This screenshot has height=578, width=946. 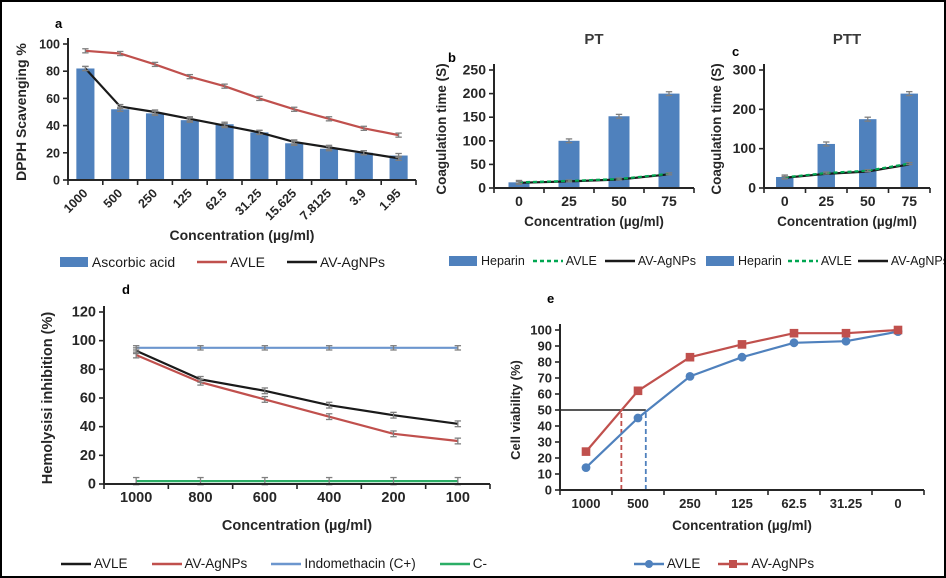 What do you see at coordinates (315, 204) in the screenshot?
I see `svg-text: 7.8125` at bounding box center [315, 204].